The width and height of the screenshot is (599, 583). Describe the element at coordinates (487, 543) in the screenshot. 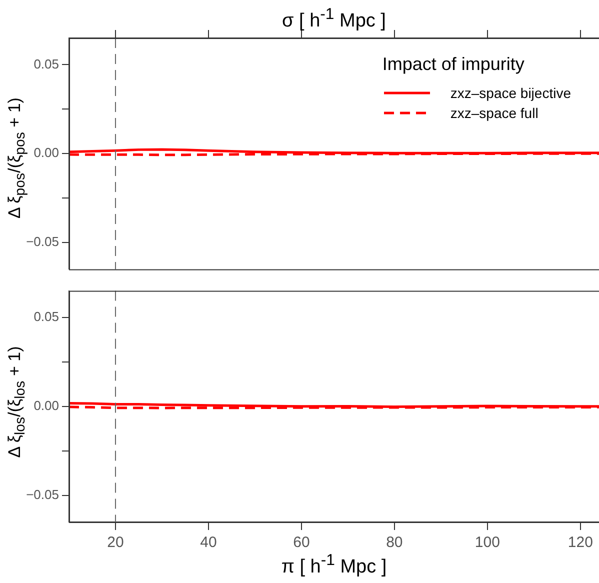

I see `x-tick-label: 100` at that location.